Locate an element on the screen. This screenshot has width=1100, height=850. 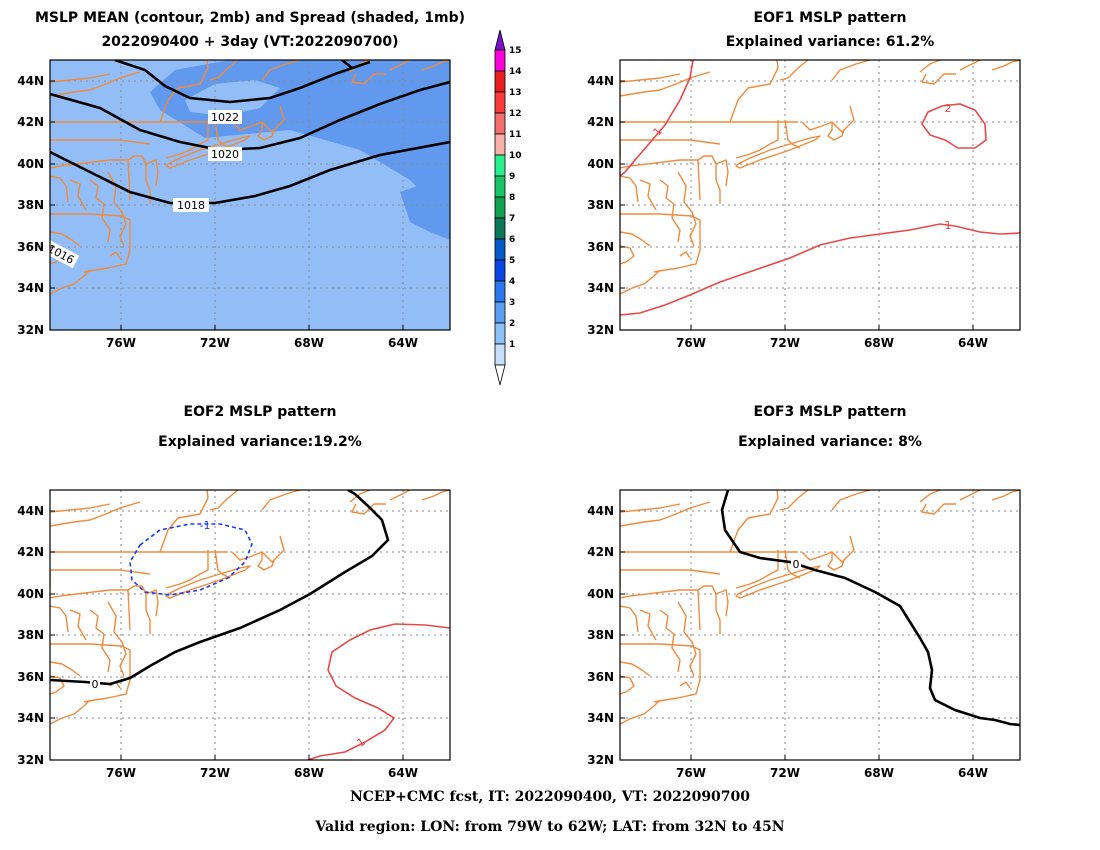
panel2-title-line1: EOF1 MSLP pattern is located at coordinates (830, 18).